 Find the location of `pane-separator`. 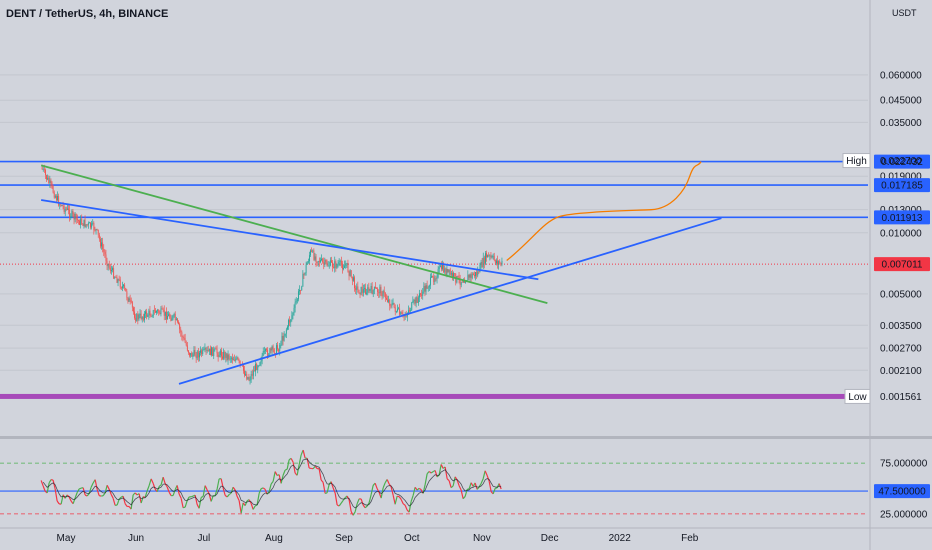

pane-separator is located at coordinates (466, 437).